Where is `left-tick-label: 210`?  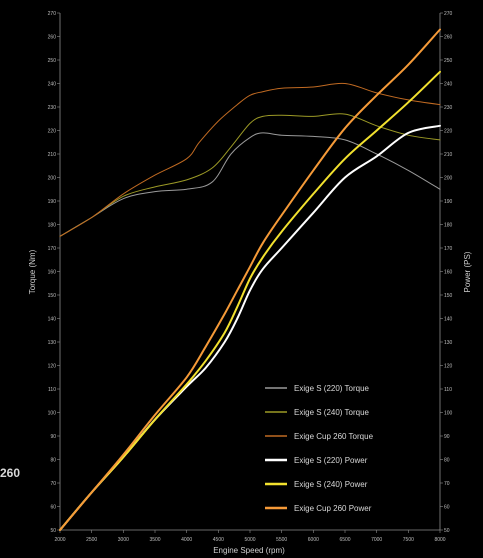
left-tick-label: 210 is located at coordinates (52, 155).